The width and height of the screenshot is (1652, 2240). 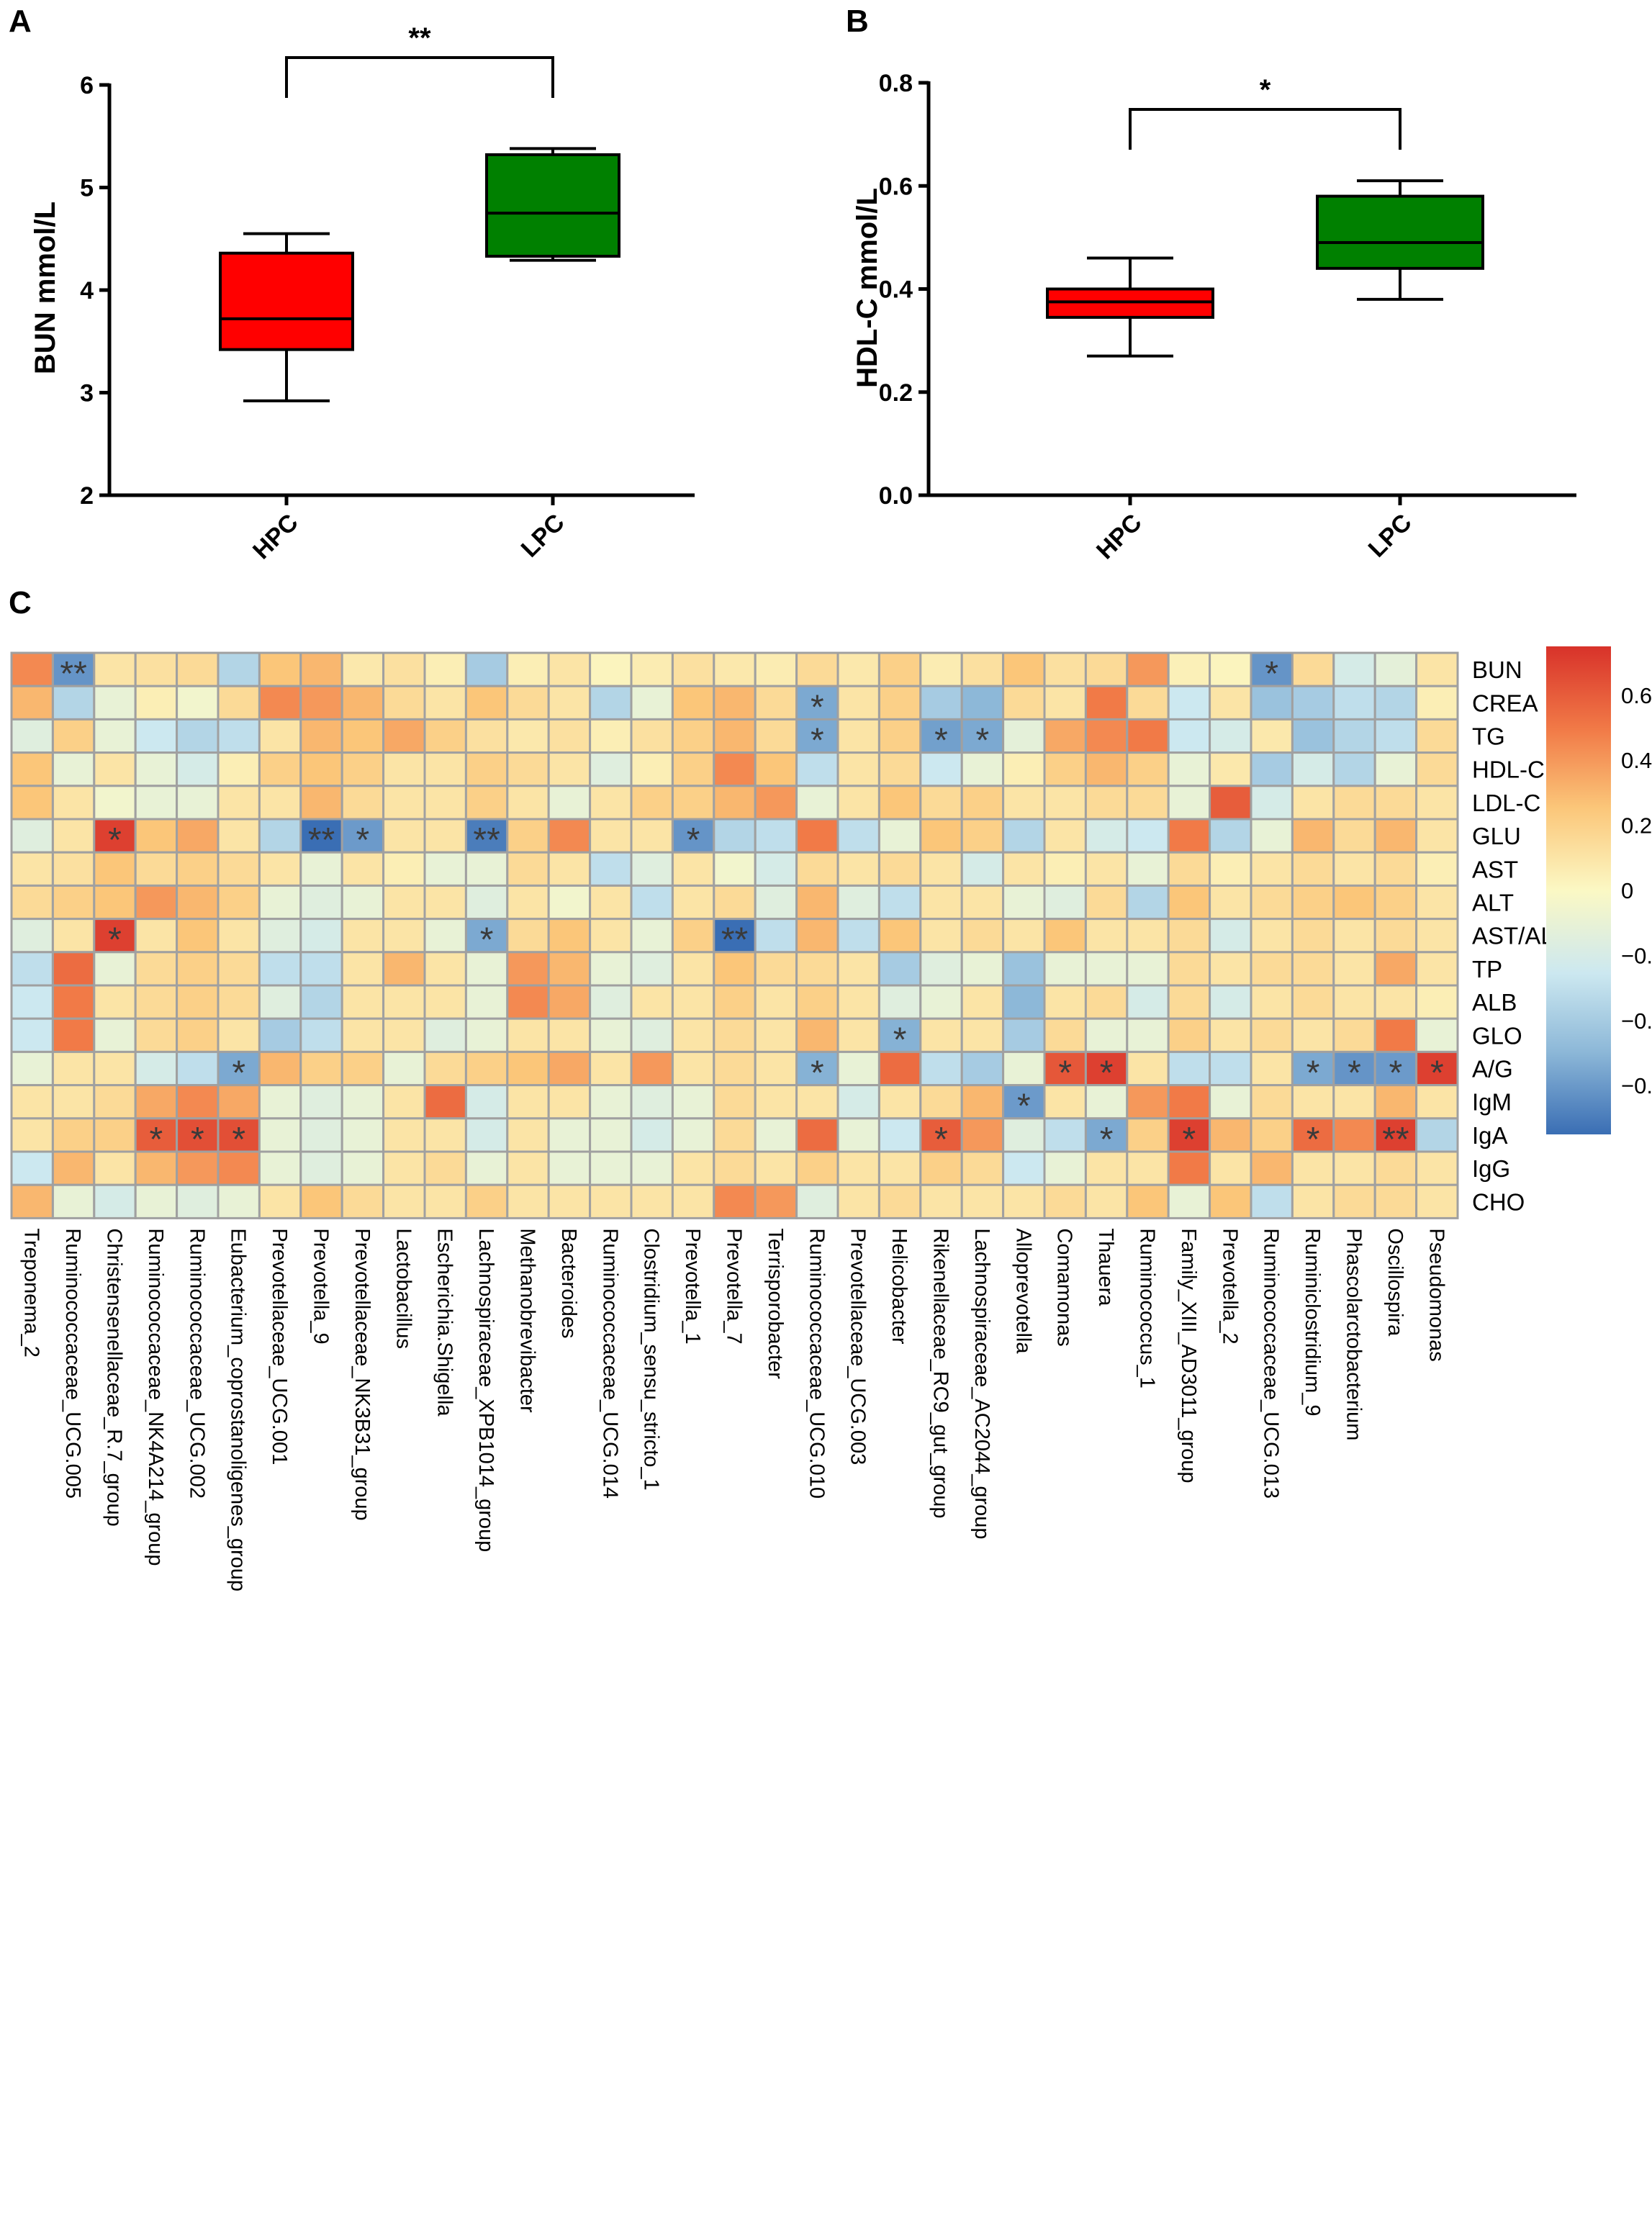 I want to click on y-axis-label-bun: BUN mmol/L, so click(x=45, y=288).